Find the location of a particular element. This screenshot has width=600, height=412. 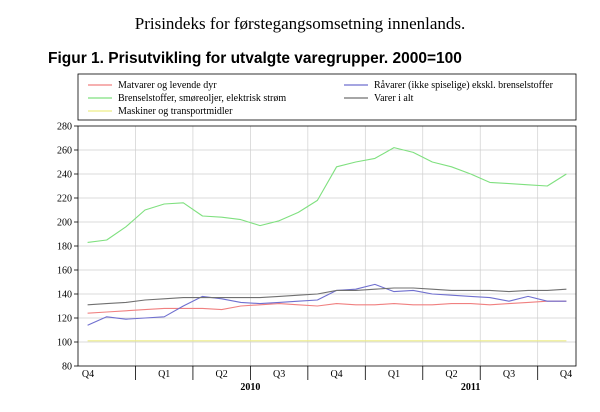

legend-label: Maskiner og transportmidler is located at coordinates (175, 111).